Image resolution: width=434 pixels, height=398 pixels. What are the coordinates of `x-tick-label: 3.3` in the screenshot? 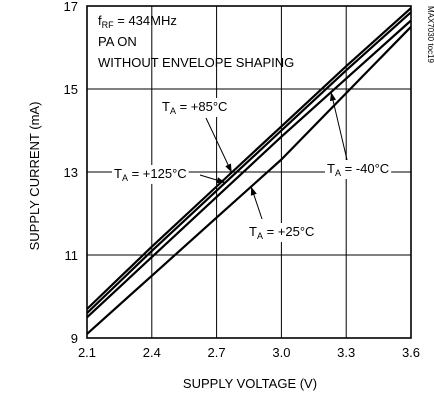 It's located at (346, 352).